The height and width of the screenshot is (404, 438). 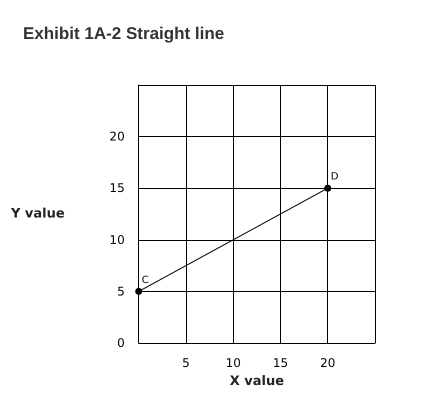 I want to click on annotation: C, so click(x=145, y=280).